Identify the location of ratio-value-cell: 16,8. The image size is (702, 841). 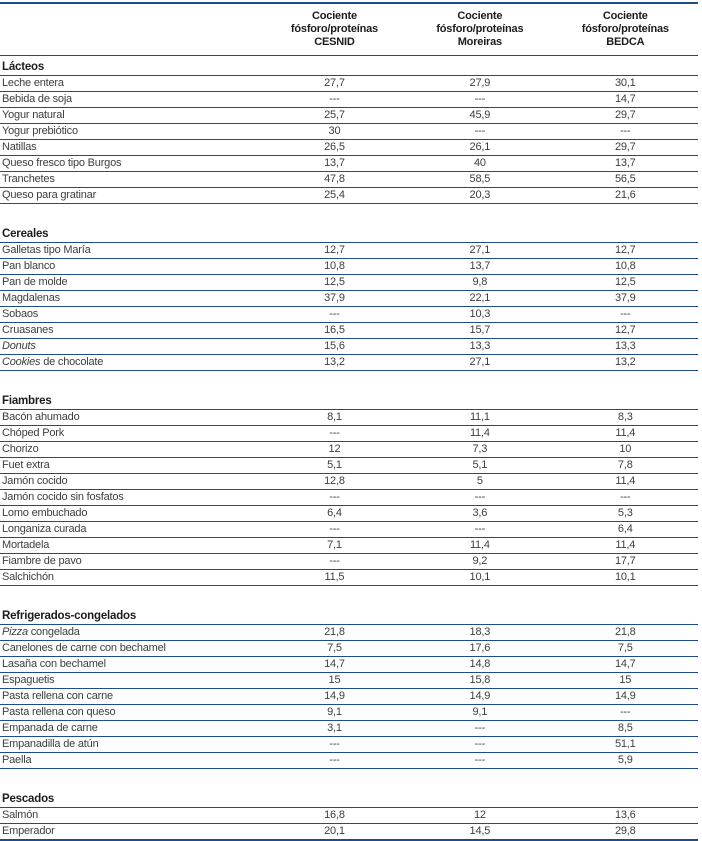
(334, 815).